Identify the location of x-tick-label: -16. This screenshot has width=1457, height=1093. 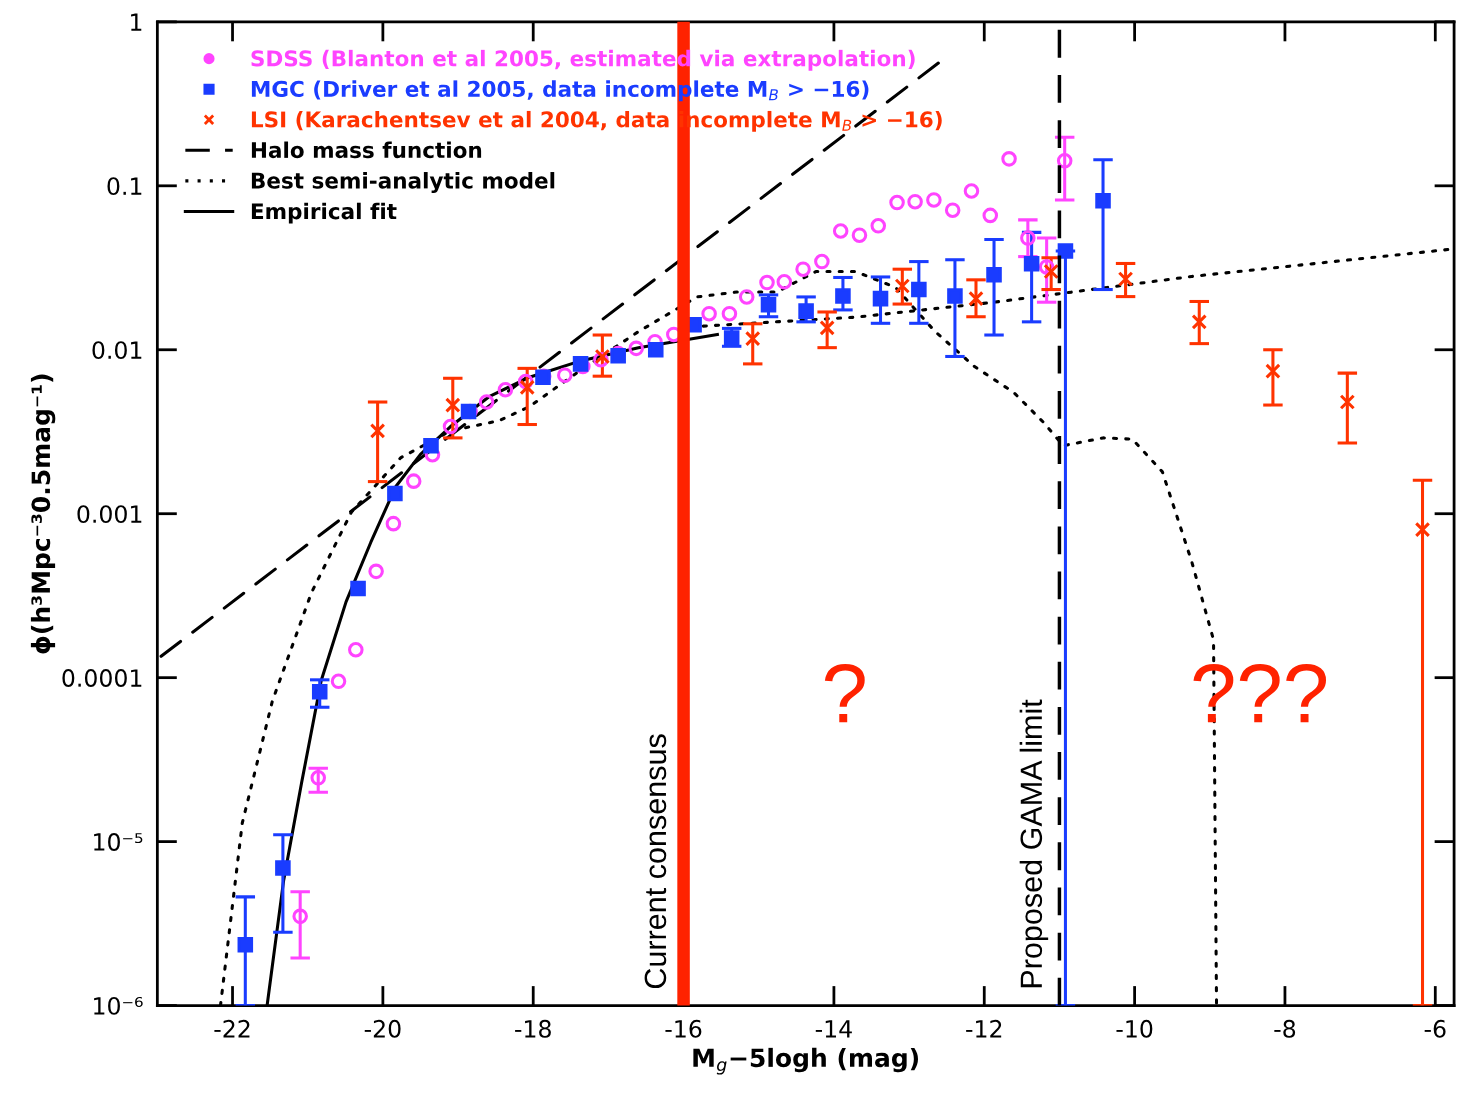
(683, 1028).